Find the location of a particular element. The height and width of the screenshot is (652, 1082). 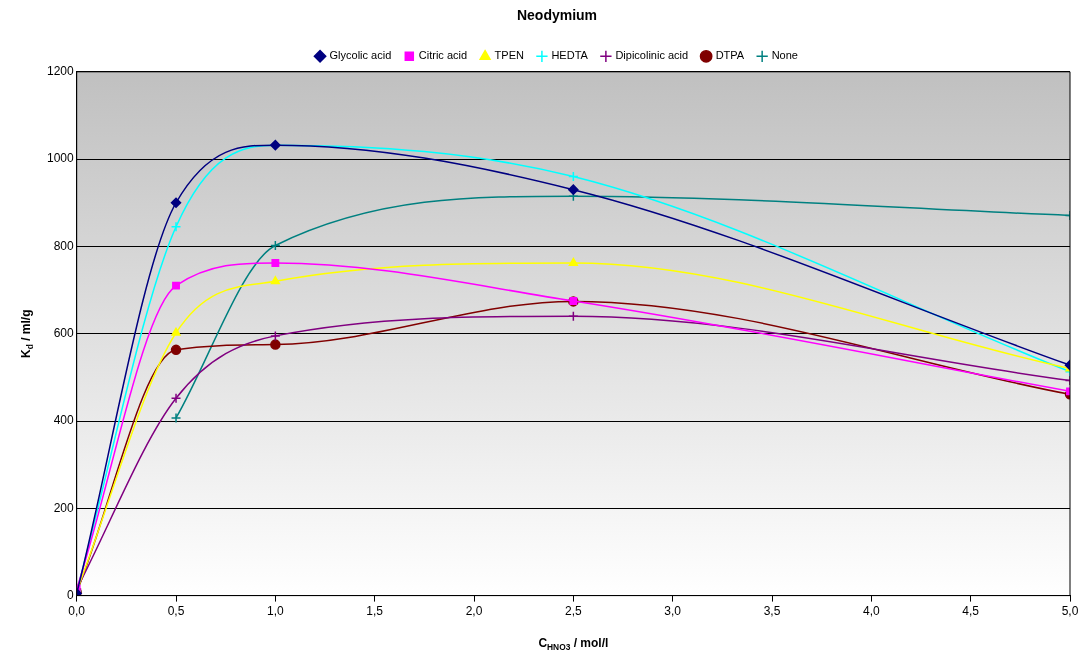

legend-label: Citric acid is located at coordinates (443, 55).